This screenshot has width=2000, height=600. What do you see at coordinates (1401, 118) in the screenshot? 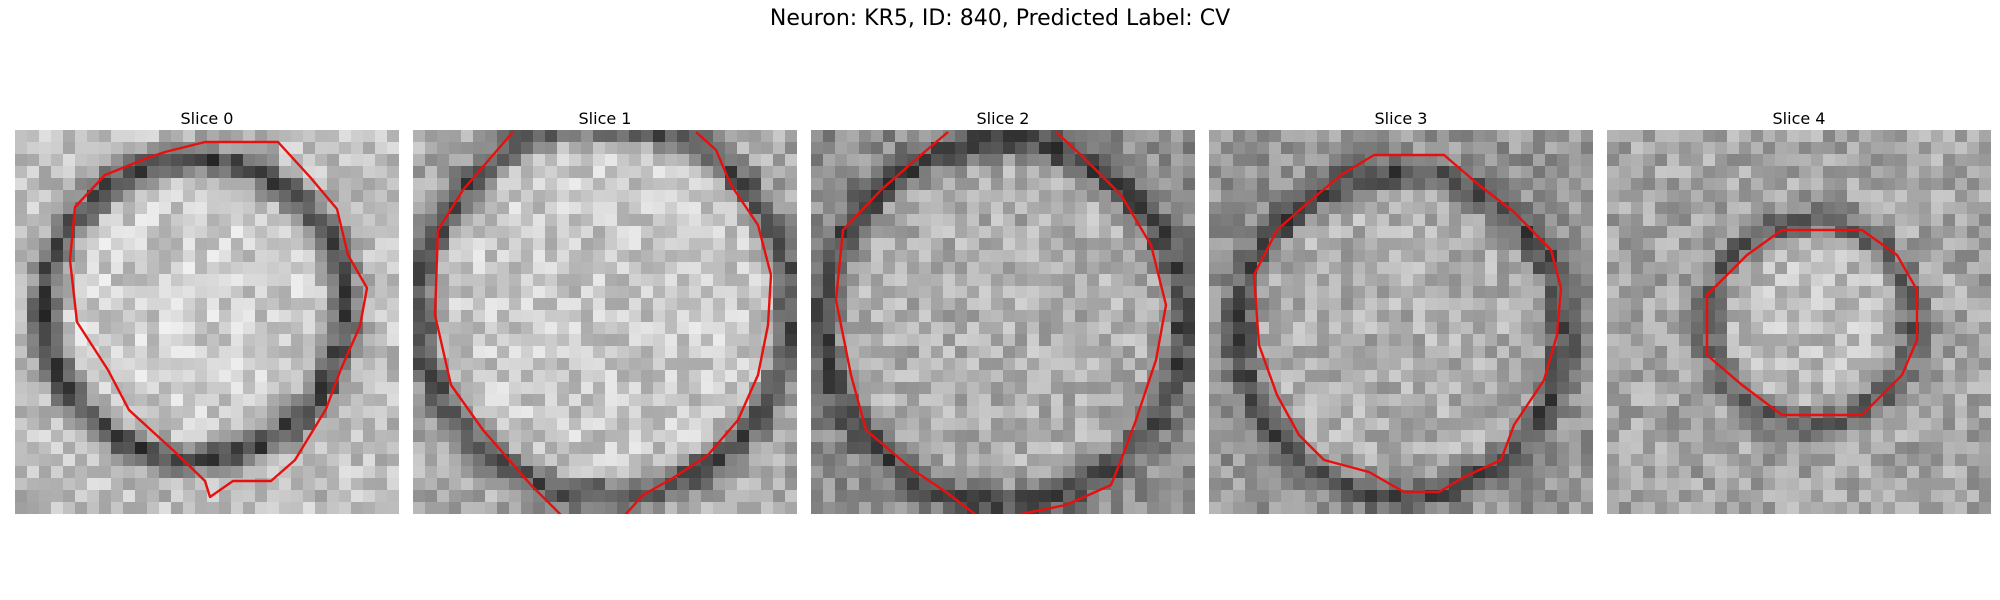
I see `slice-title: Slice 3` at bounding box center [1401, 118].